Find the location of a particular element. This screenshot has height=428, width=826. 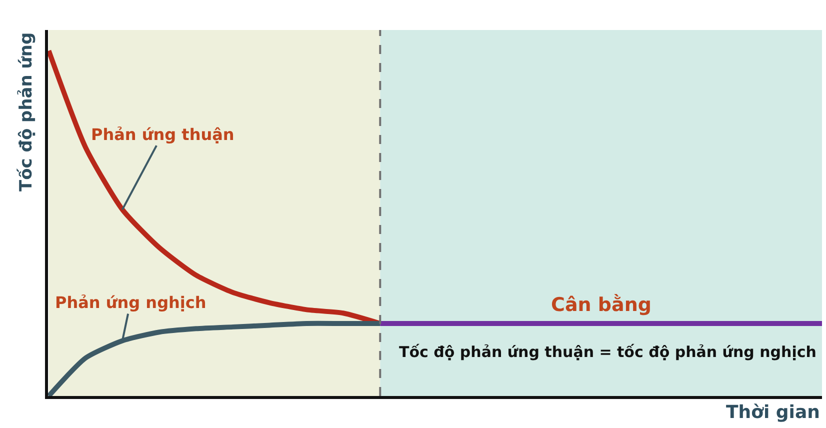

y-axis-title: Tốc độ phản ứng is located at coordinates (26, 112).